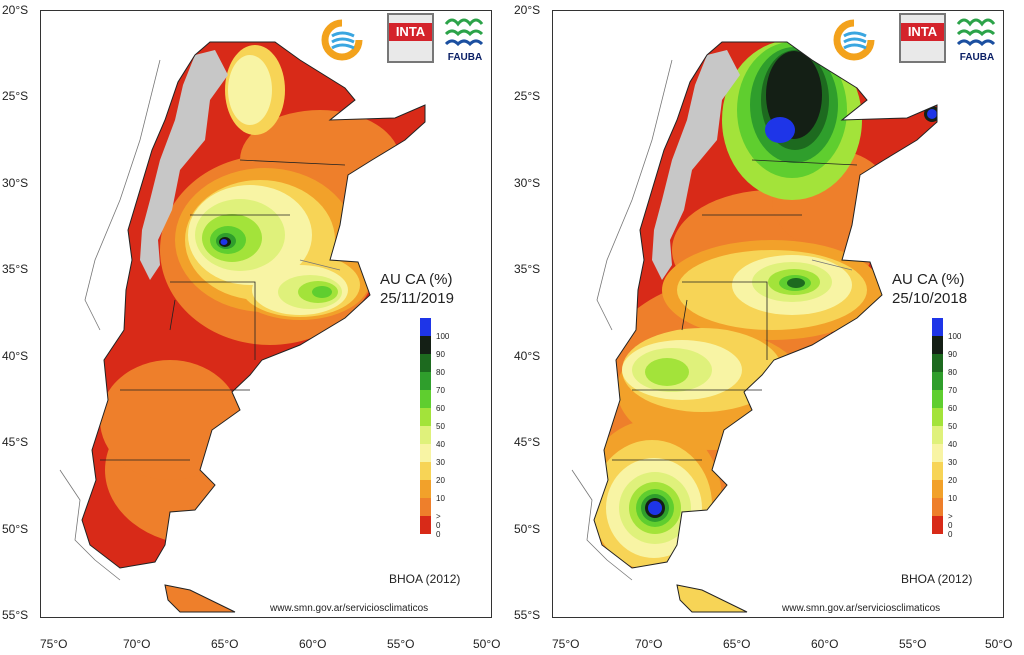 This screenshot has height=655, width=1024. What do you see at coordinates (440, 289) in the screenshot?
I see `map-title-block: AU CA (%) 25/11/2019` at bounding box center [440, 289].